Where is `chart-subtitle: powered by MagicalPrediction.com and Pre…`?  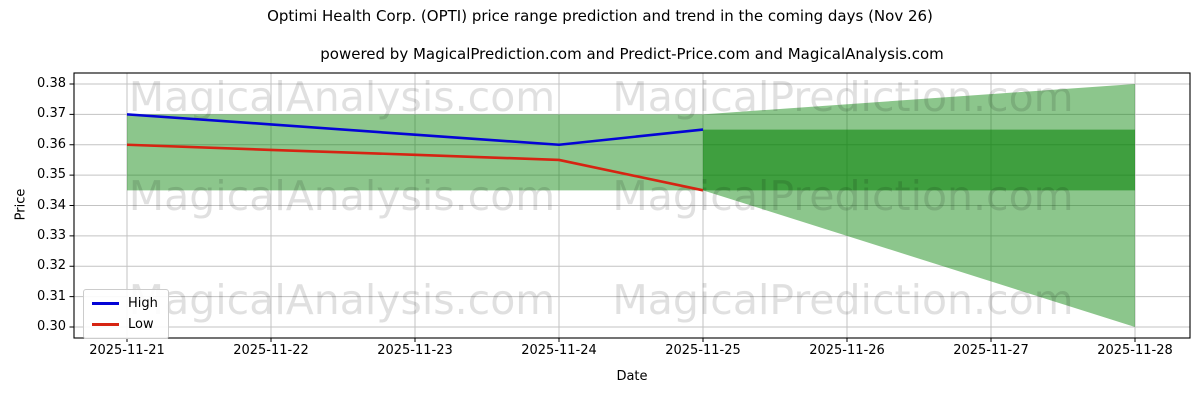
chart-subtitle: powered by MagicalPrediction.com and Pre… is located at coordinates (632, 54).